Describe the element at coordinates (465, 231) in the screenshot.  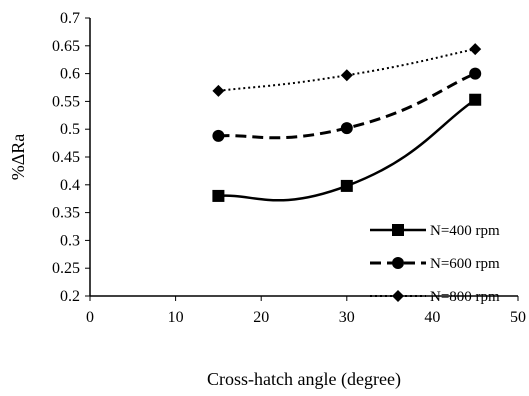
I see `legend-label: N=400 rpm` at that location.